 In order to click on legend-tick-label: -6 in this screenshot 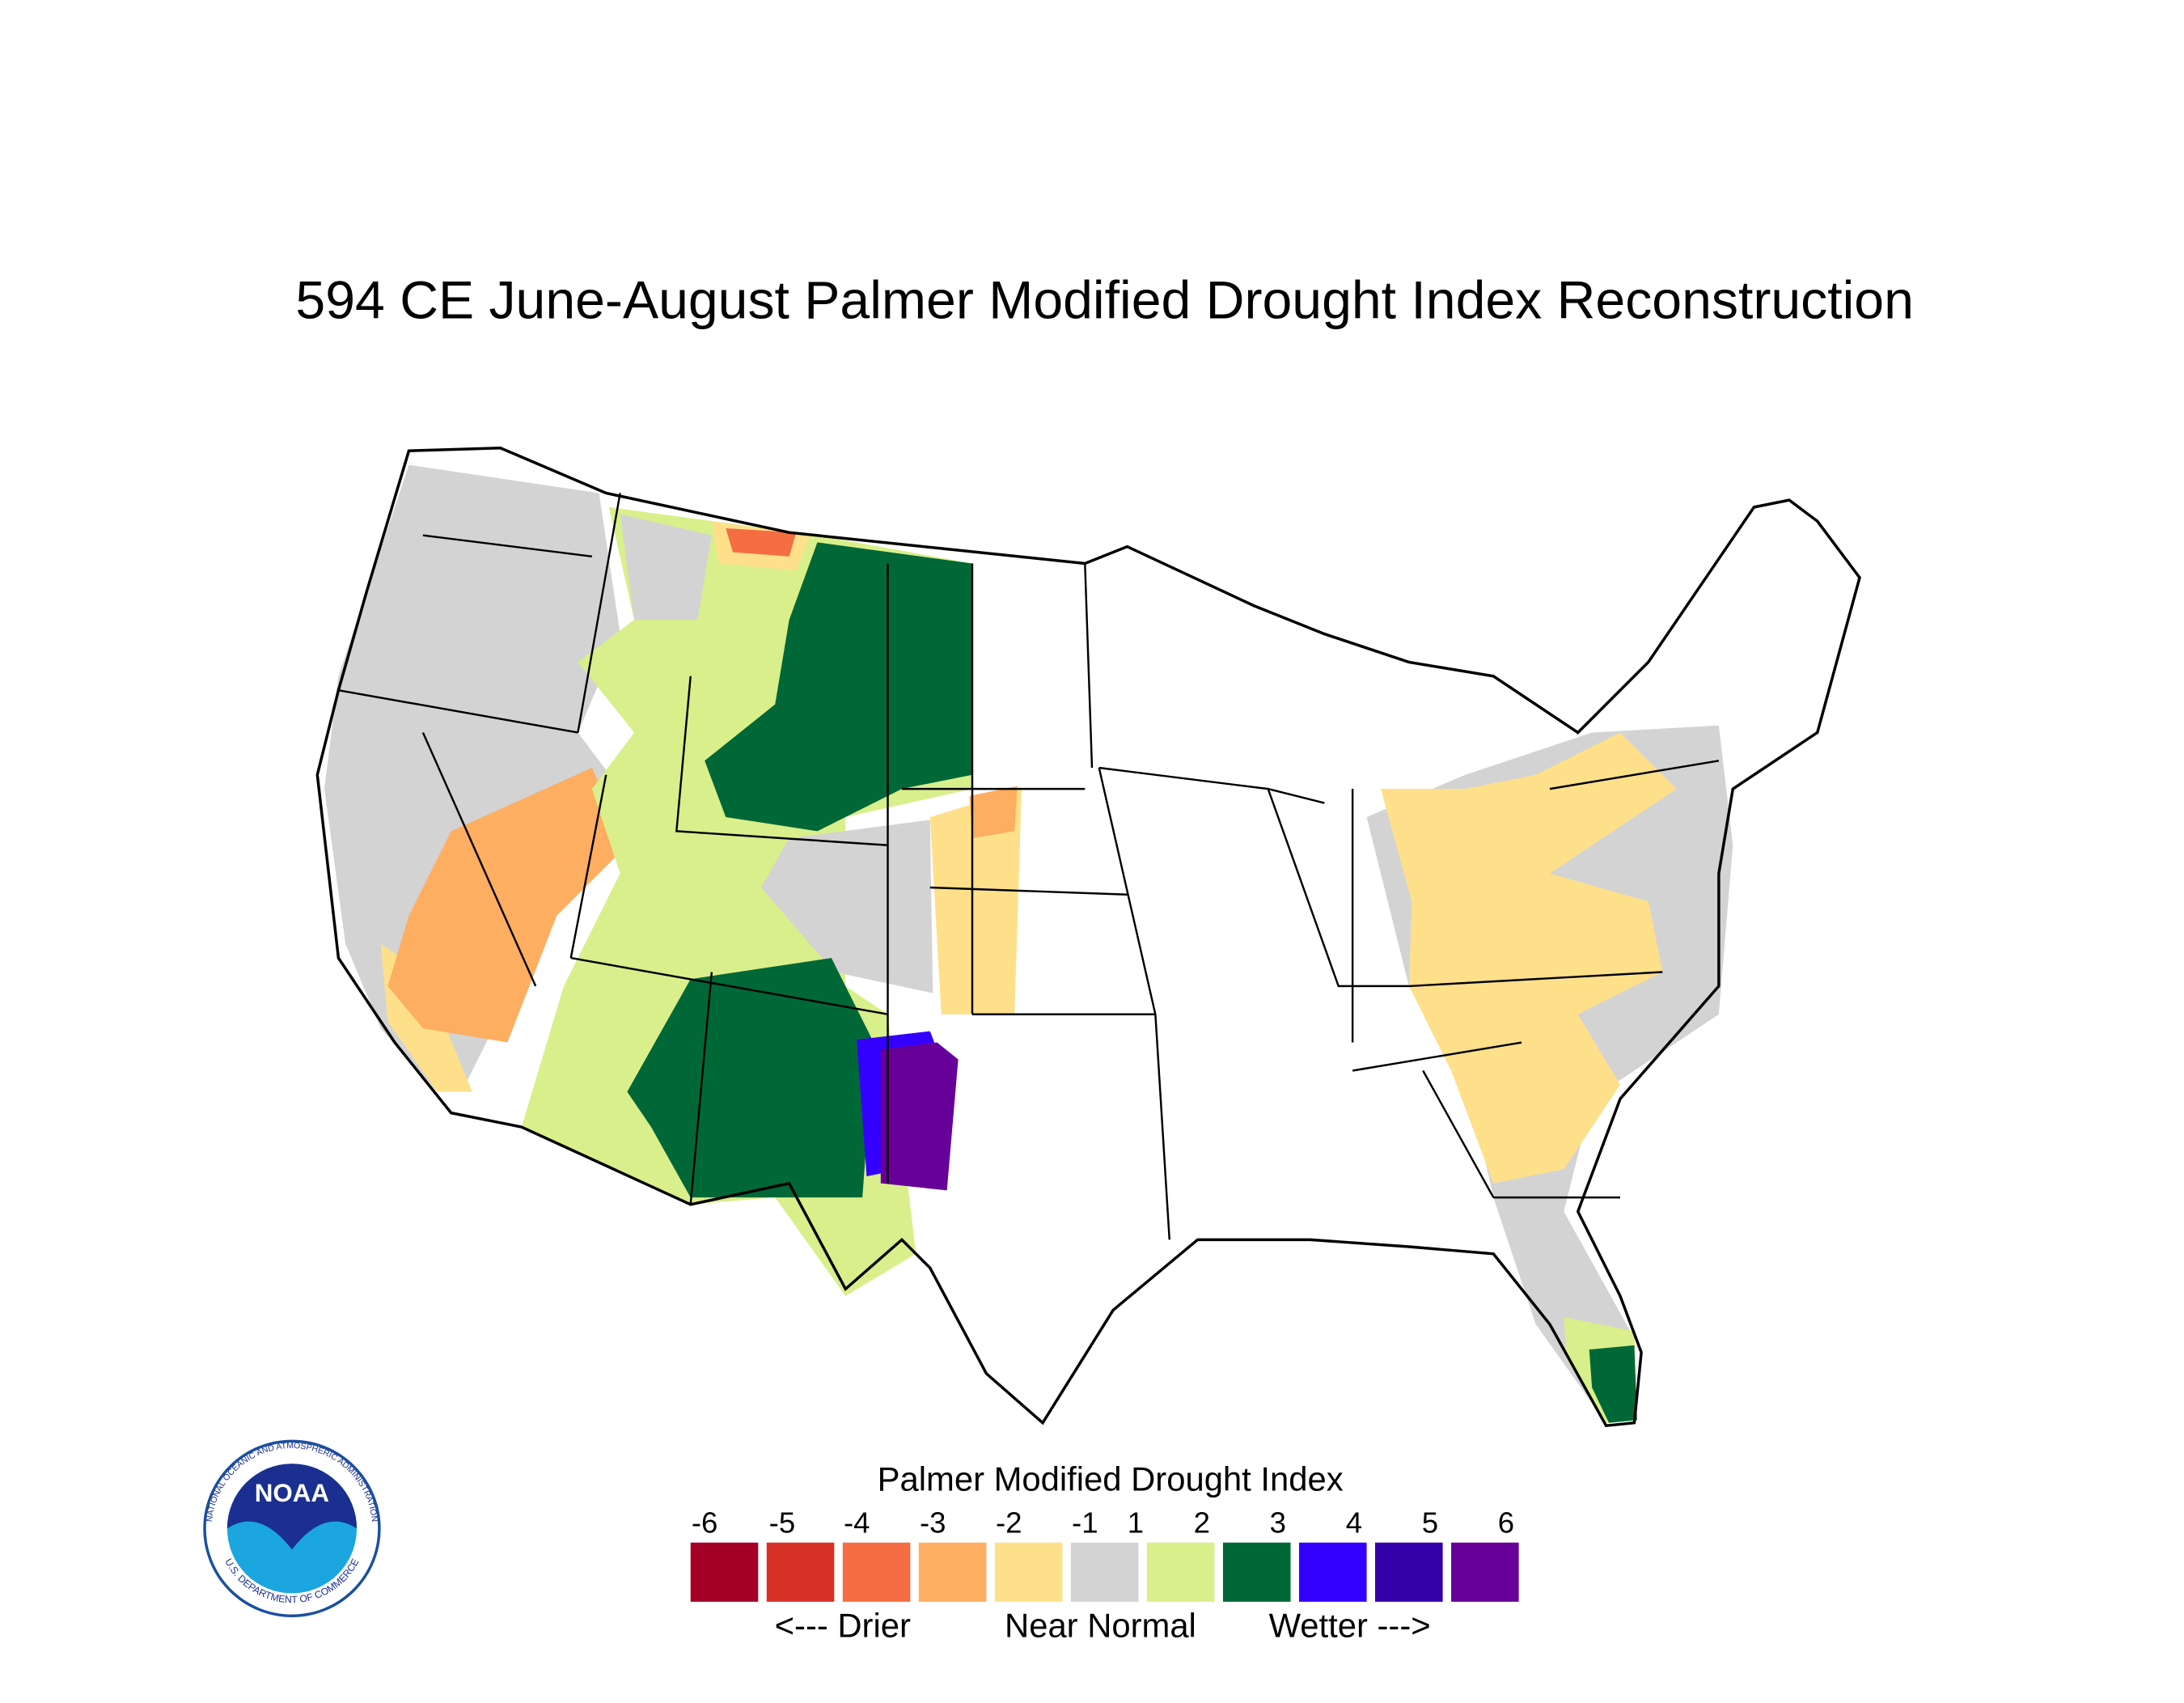, I will do `click(704, 1523)`.